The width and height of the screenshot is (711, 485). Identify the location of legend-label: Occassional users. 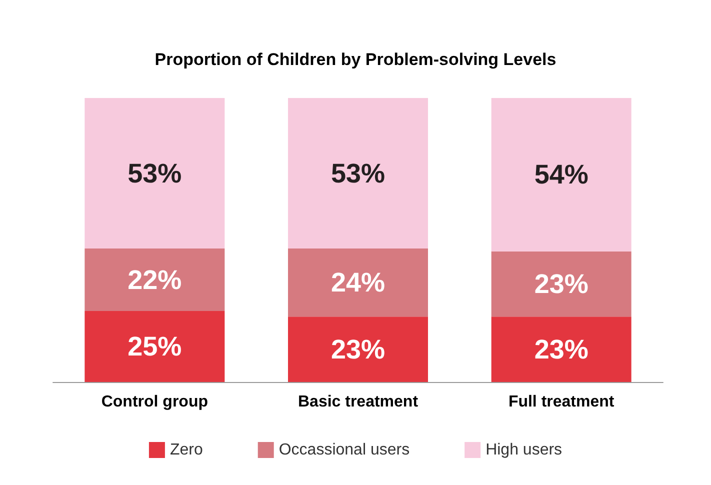
(344, 450).